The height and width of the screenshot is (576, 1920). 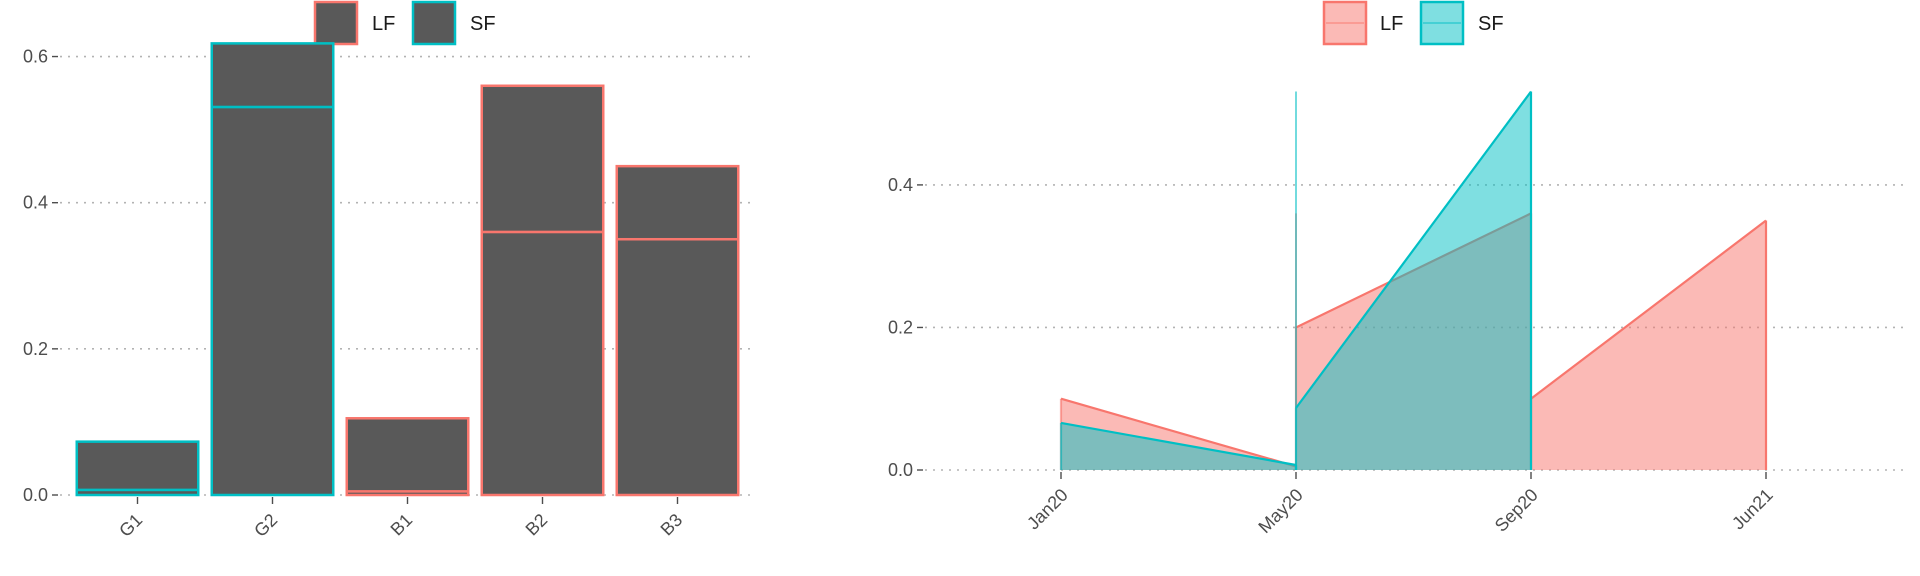 I want to click on area-chart-legend: LF SF, so click(x=1413, y=23).